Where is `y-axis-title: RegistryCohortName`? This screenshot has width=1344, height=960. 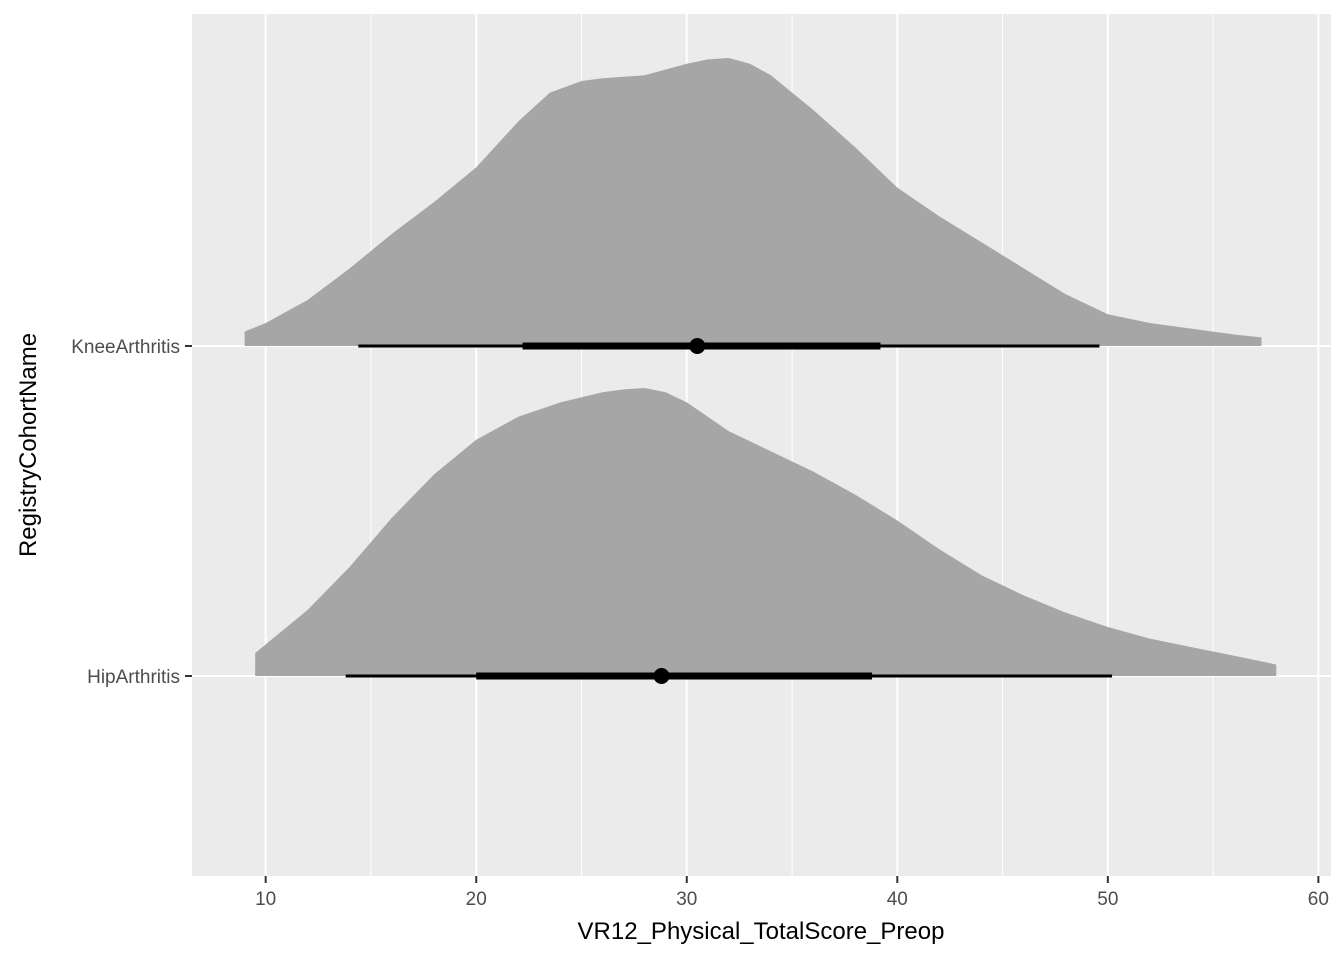
y-axis-title: RegistryCohortName is located at coordinates (28, 445).